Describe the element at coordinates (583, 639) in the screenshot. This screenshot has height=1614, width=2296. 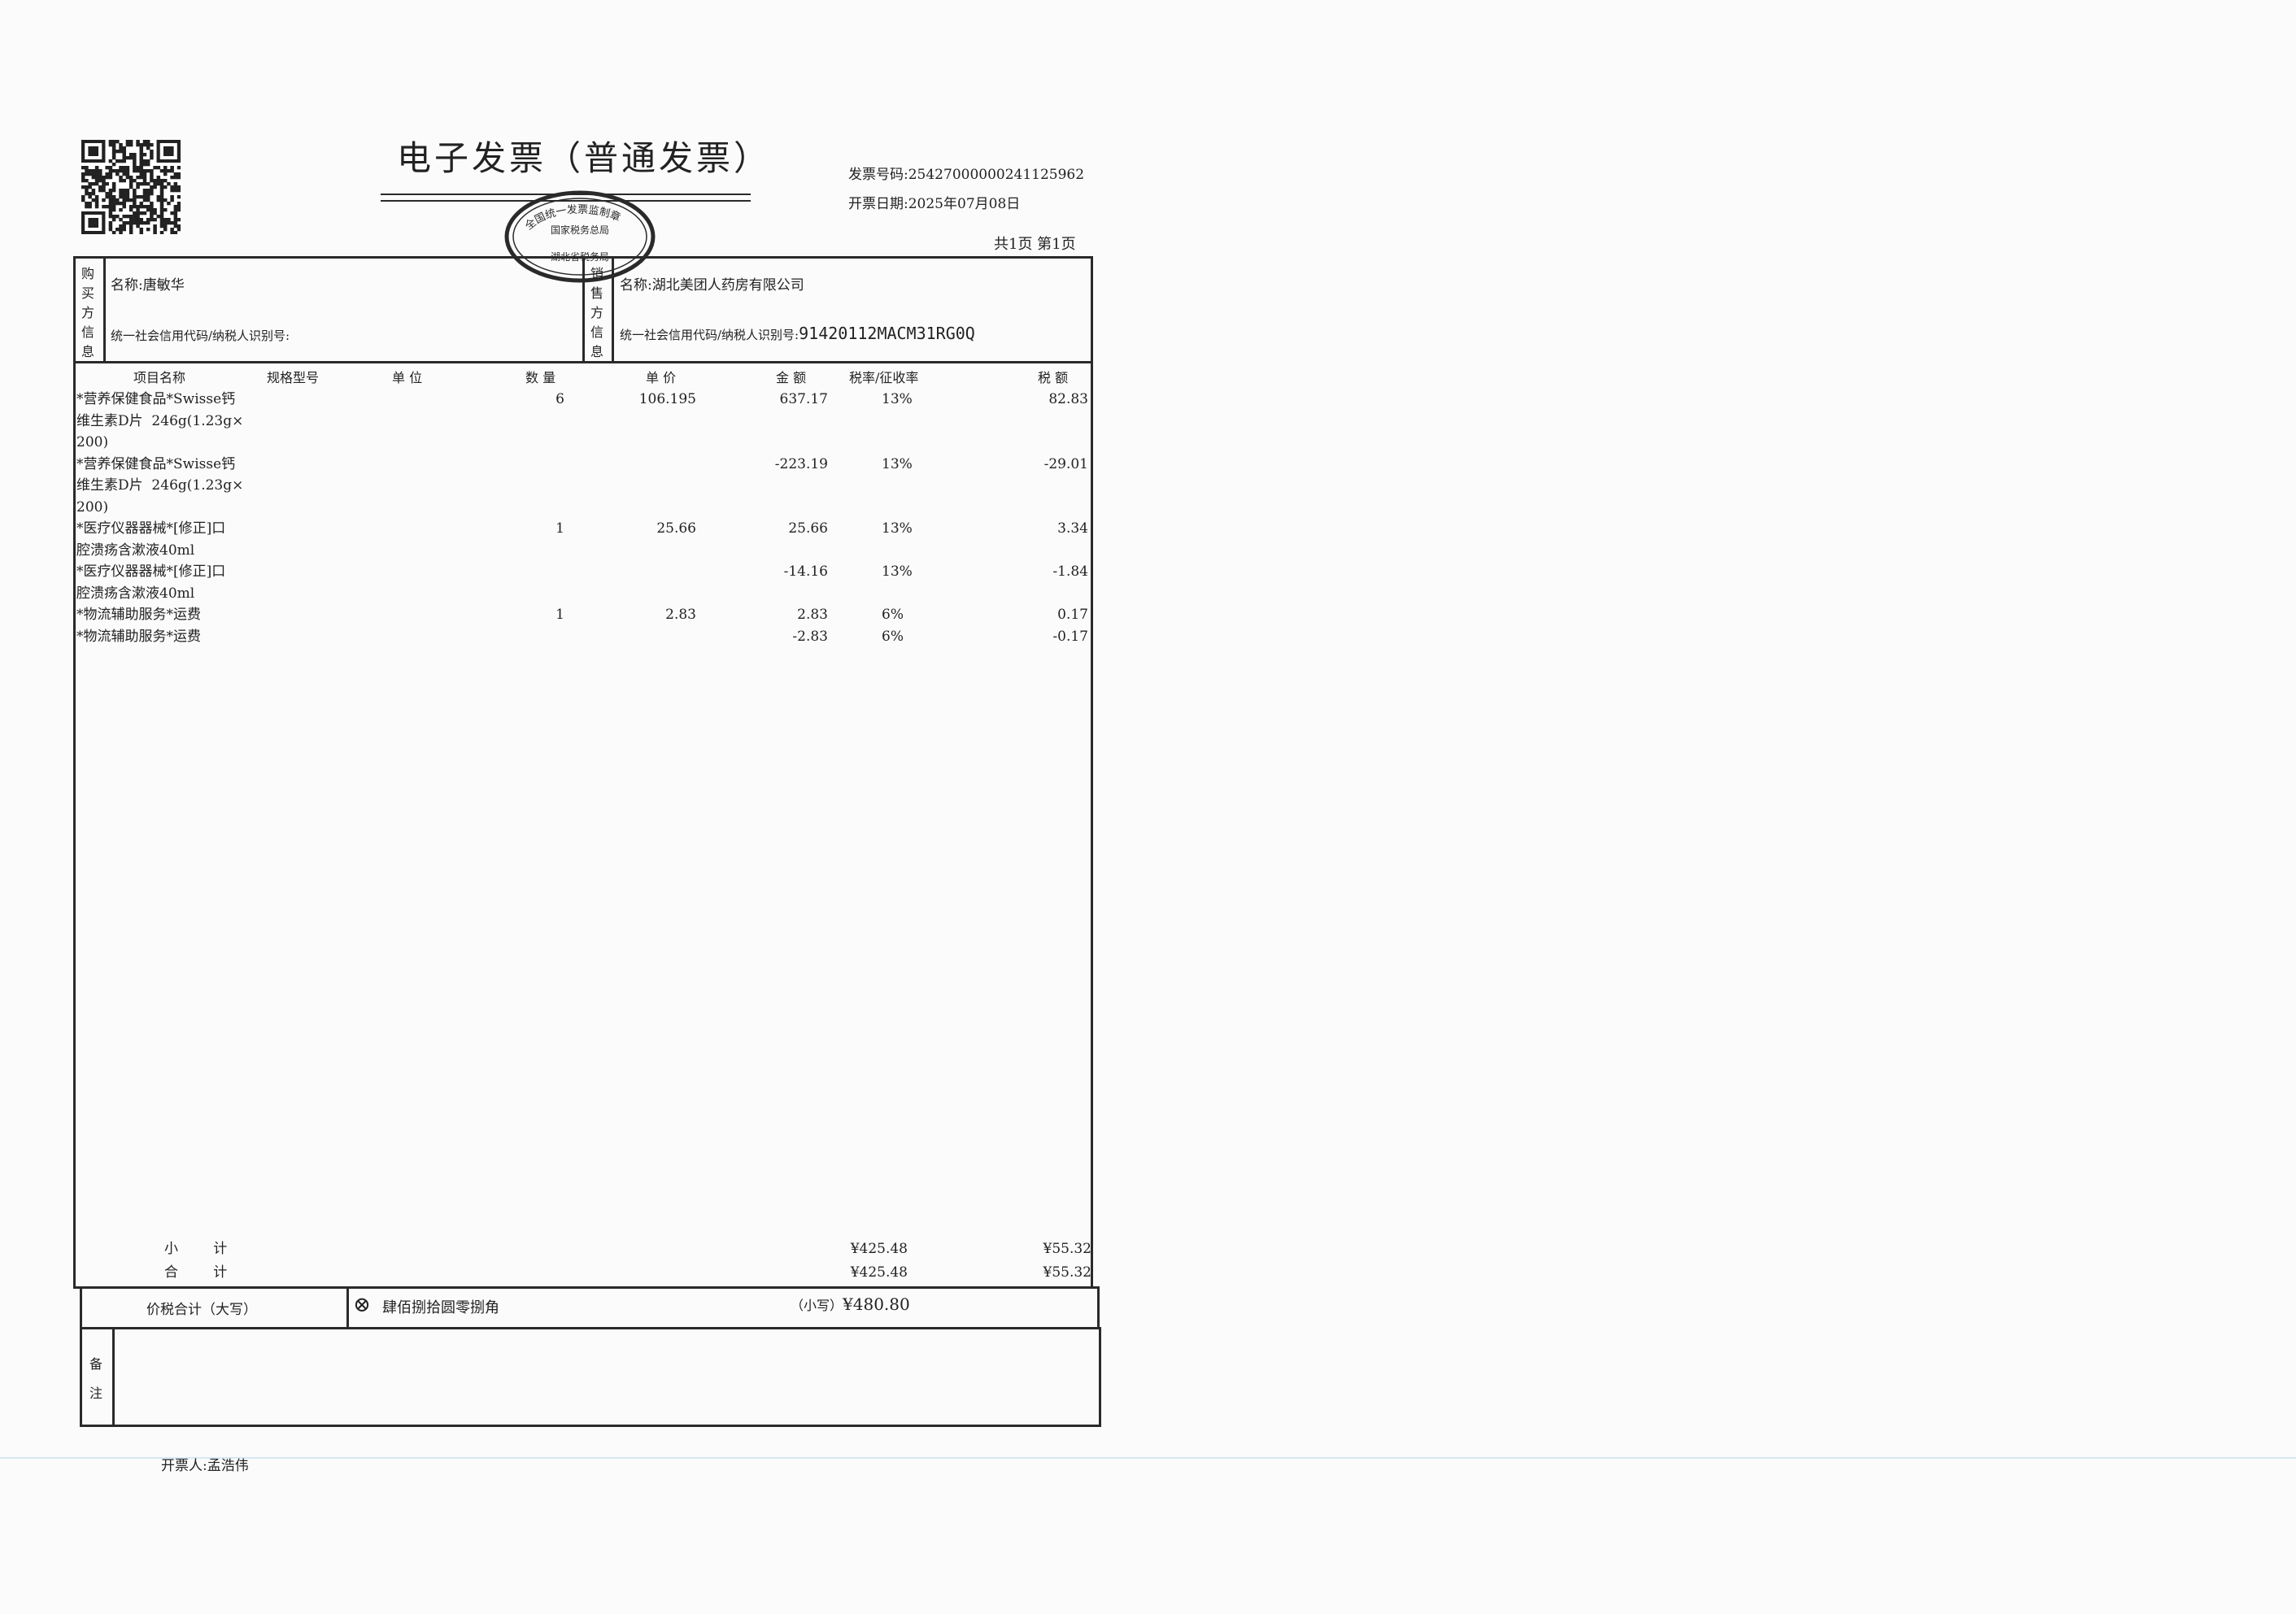
I see `table-row: *物流辅助服务*运费 -2.83 6% -0.17` at that location.